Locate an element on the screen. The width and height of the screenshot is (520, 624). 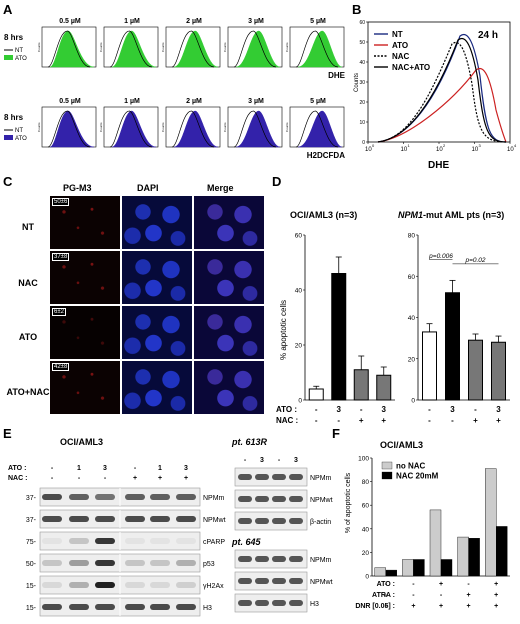
panel-e-protein: H3 is located at coordinates (207, 608).